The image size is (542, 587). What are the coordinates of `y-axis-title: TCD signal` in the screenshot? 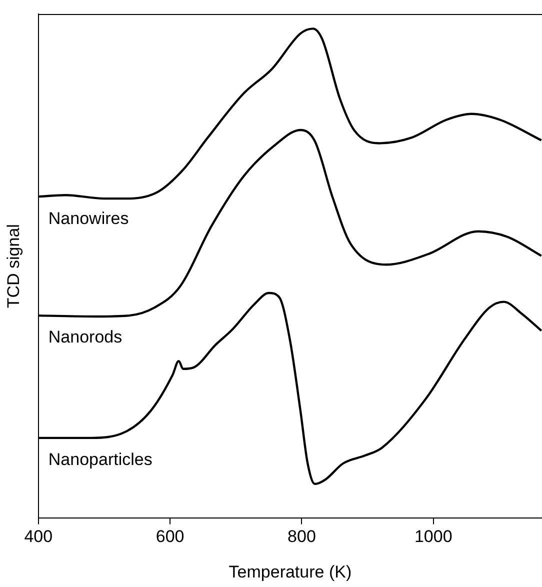 It's located at (13, 266).